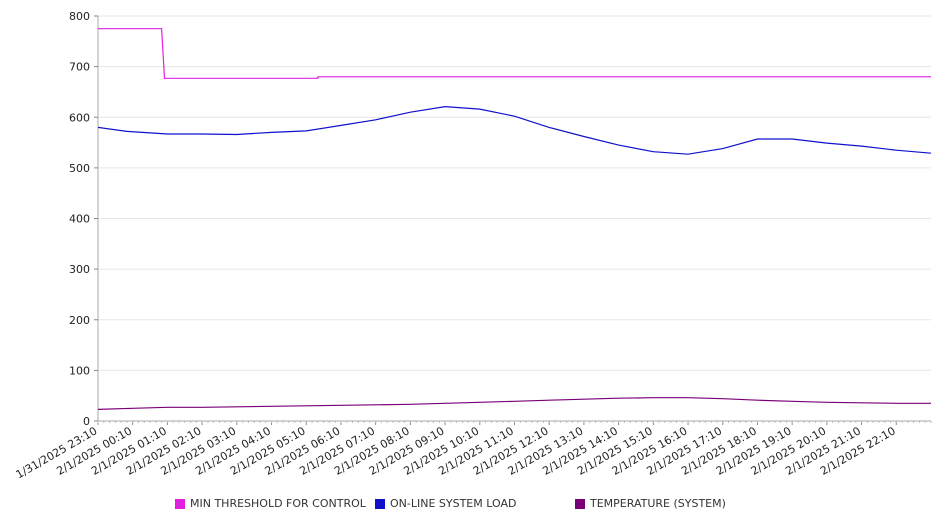 The width and height of the screenshot is (946, 526). What do you see at coordinates (180, 503) in the screenshot?
I see `legend-swatch-min-threshold` at bounding box center [180, 503].